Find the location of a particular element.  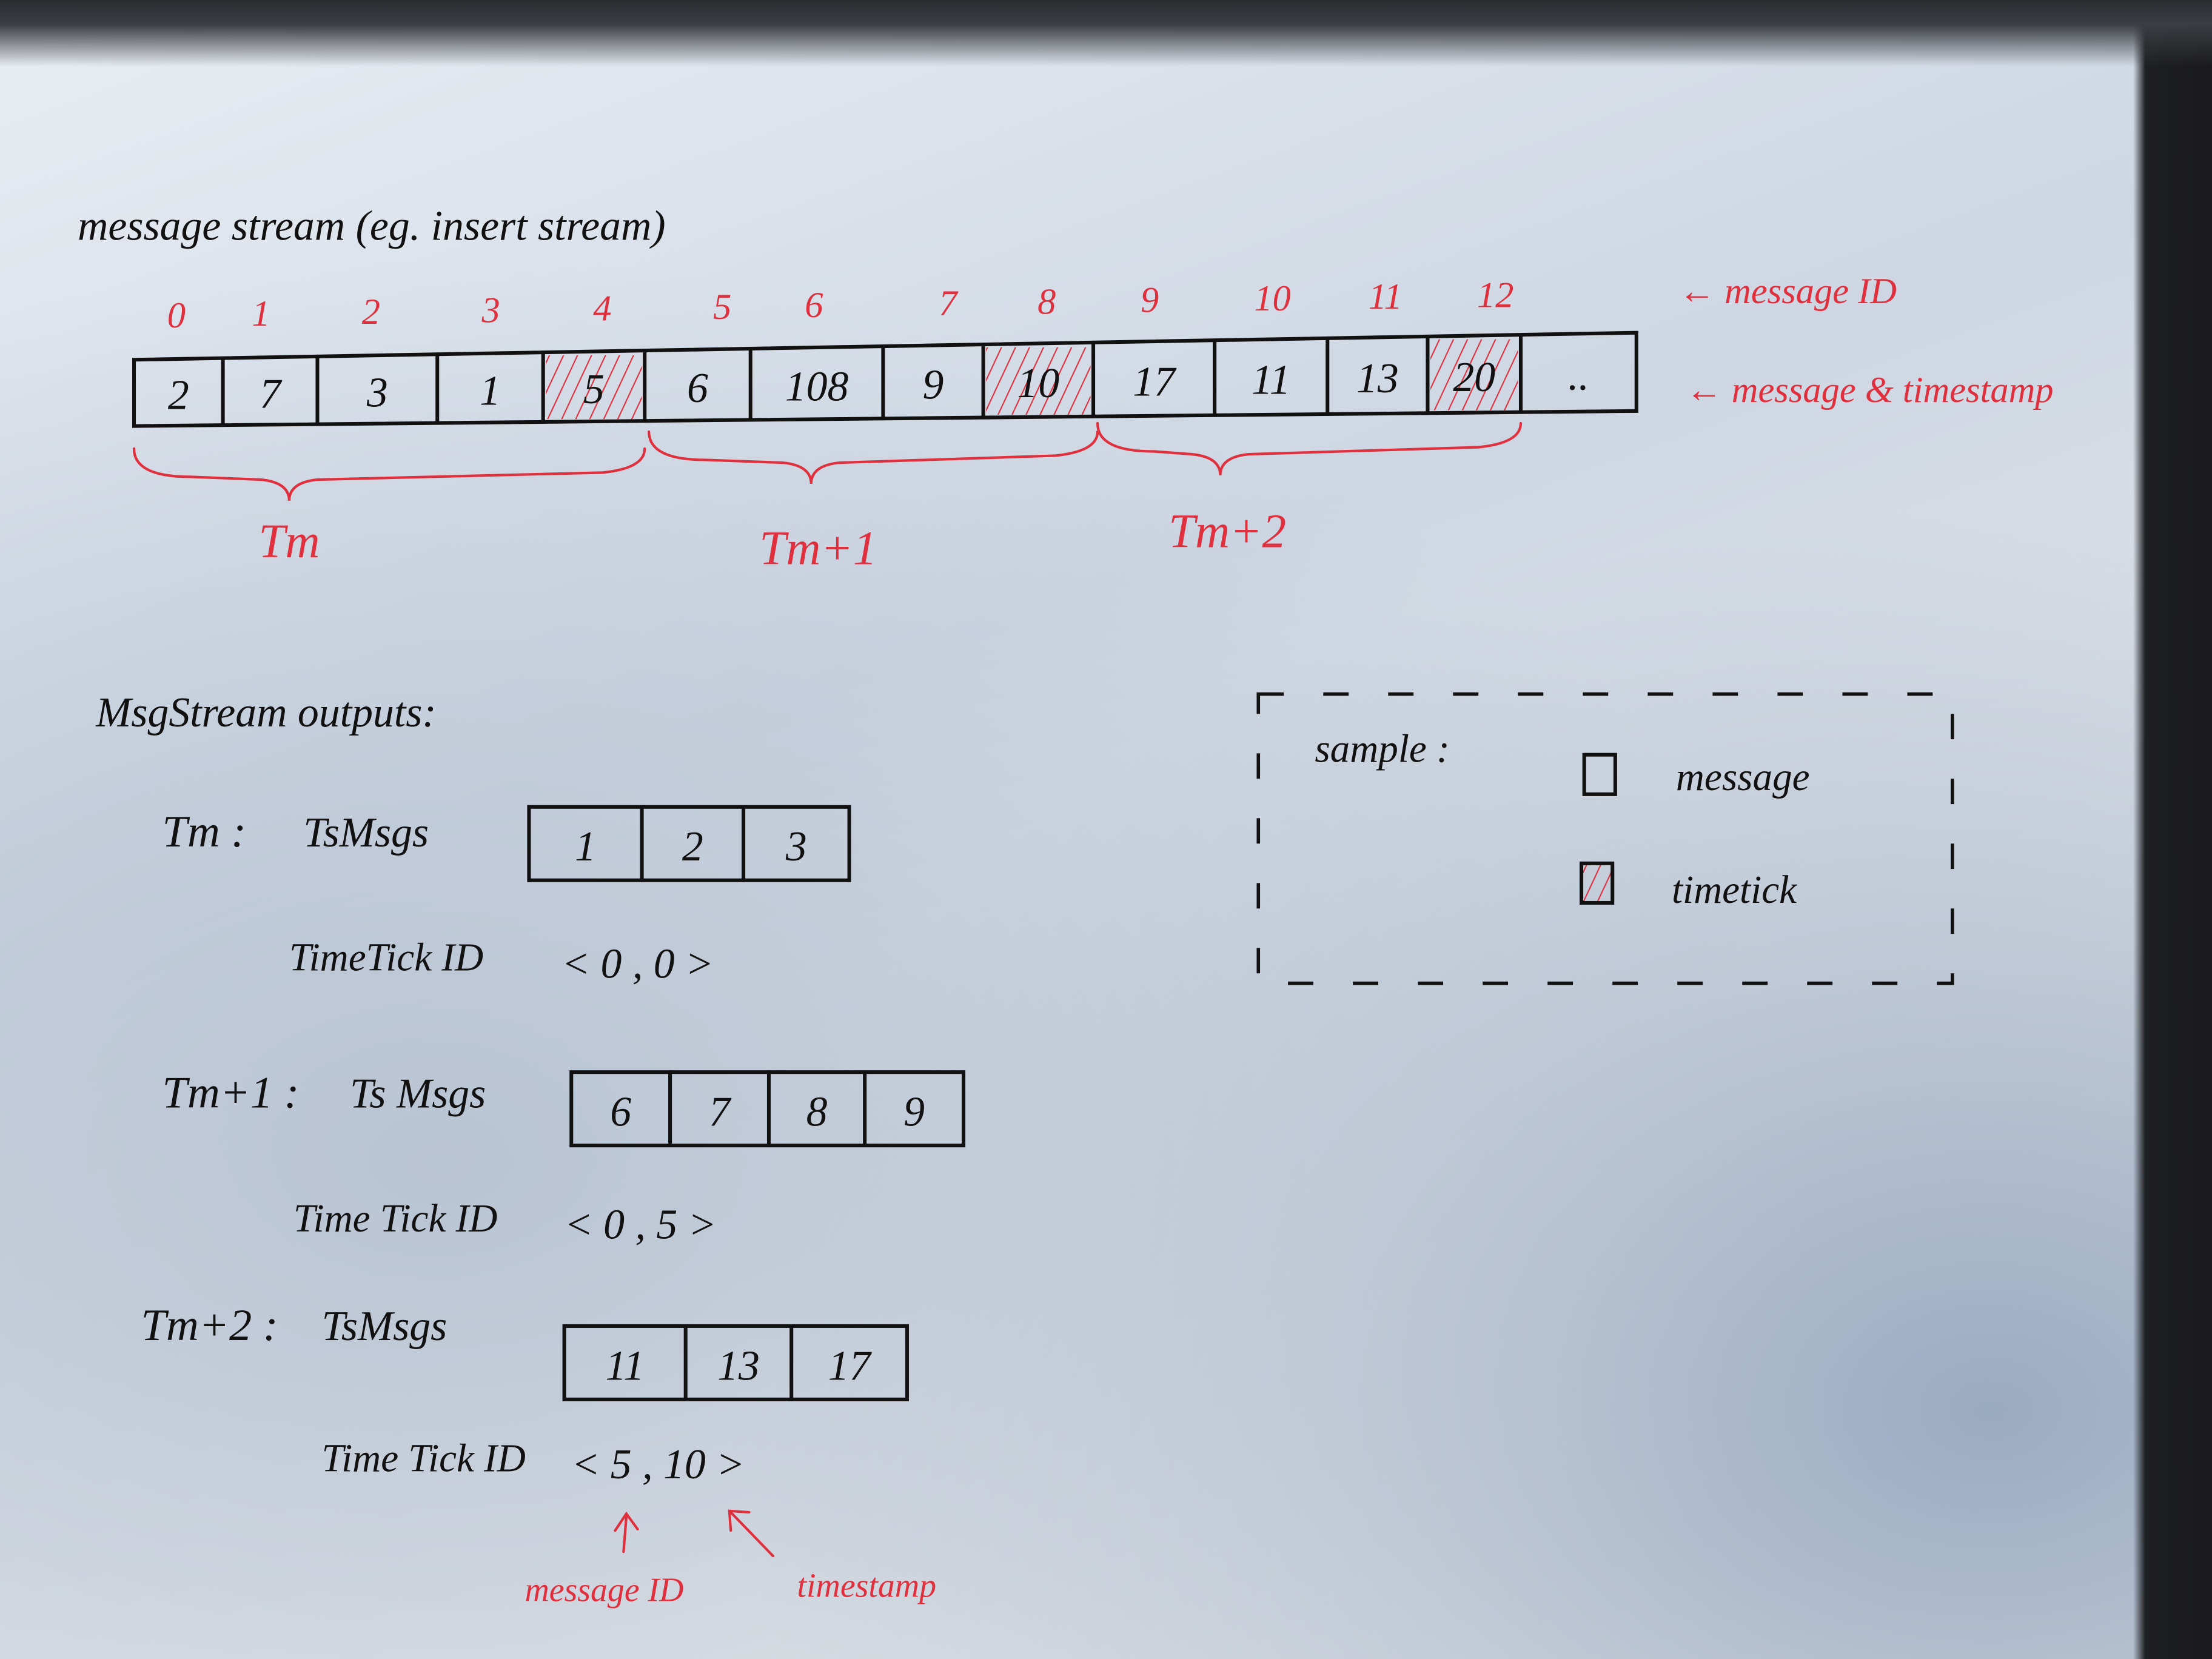

stream-cell: 6 is located at coordinates (697, 388).